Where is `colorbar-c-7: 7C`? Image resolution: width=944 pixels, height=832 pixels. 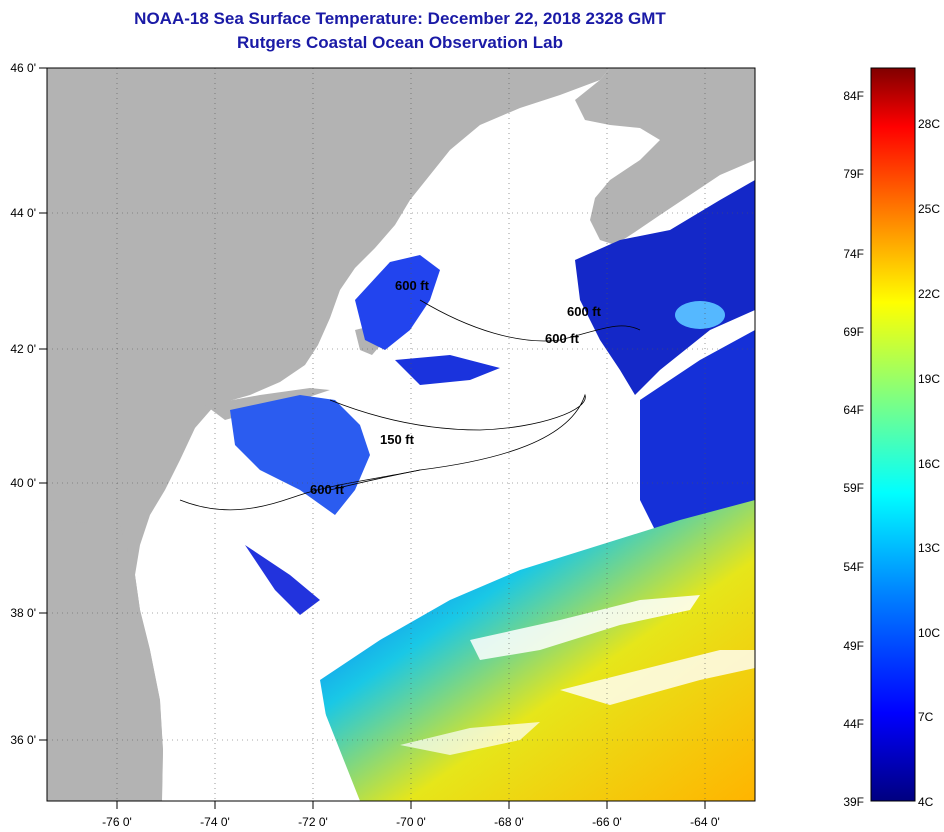 colorbar-c-7: 7C is located at coordinates (926, 717).